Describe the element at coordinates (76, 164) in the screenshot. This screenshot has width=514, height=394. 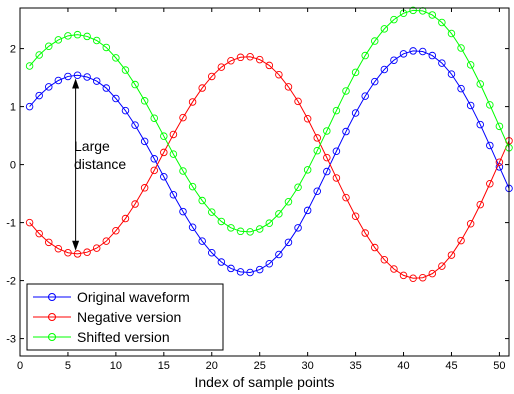
I see `annotation-arrow` at that location.